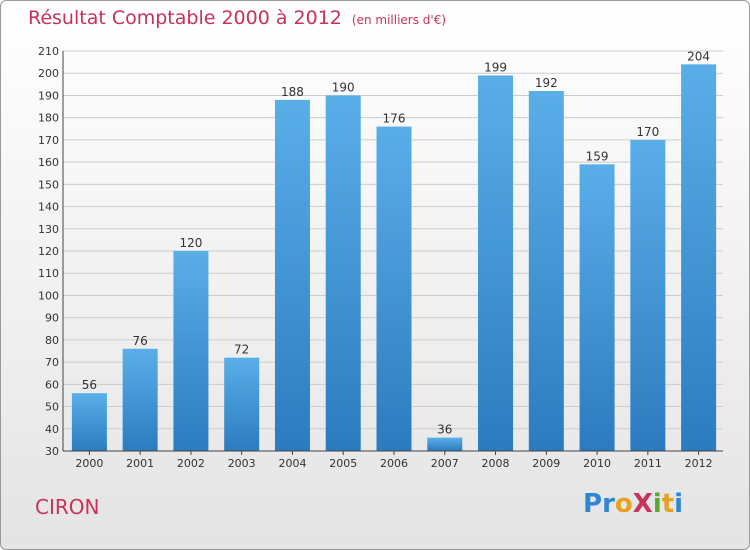  Describe the element at coordinates (48, 251) in the screenshot. I see `y-tick-label: 120` at that location.